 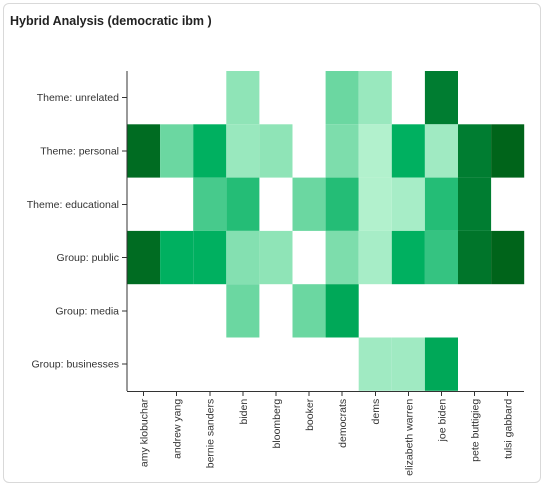 What do you see at coordinates (244, 412) in the screenshot?
I see `x-tick-label: biden` at bounding box center [244, 412].